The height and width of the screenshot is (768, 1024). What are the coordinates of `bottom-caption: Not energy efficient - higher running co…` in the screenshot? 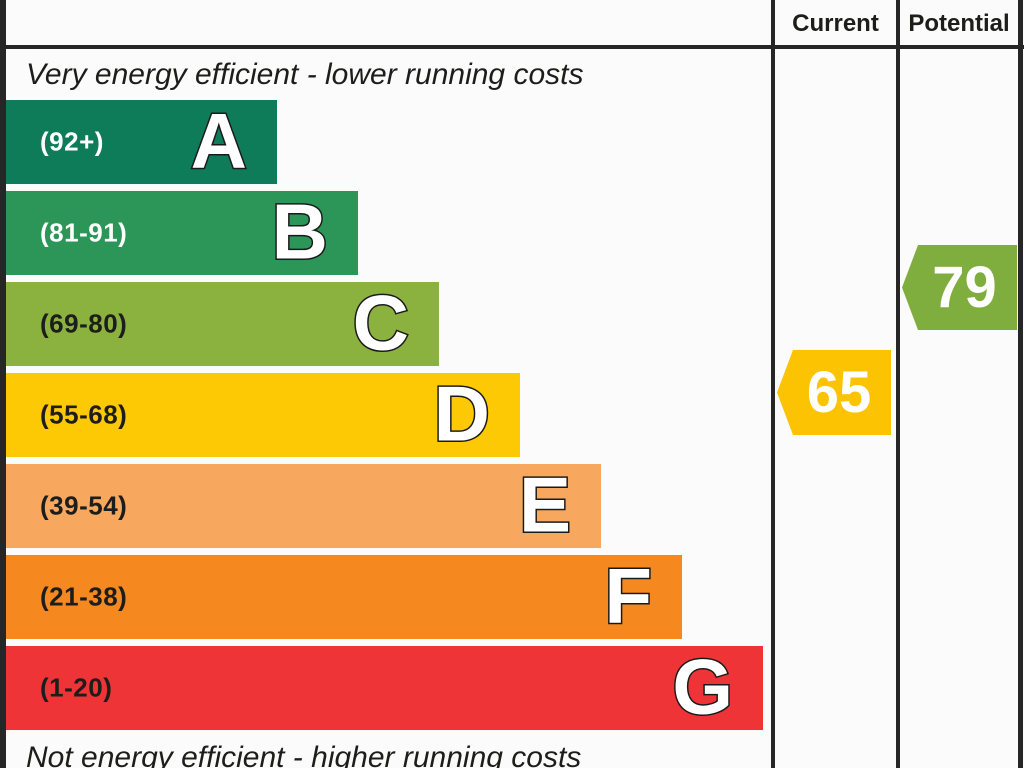 It's located at (304, 754).